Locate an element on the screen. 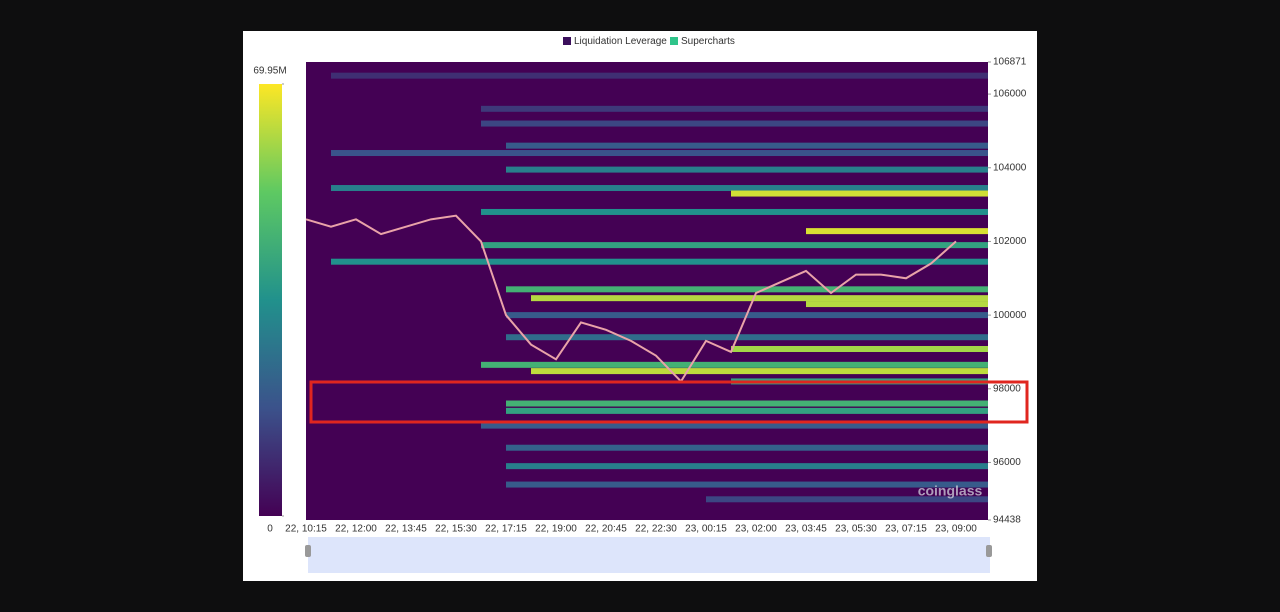 The image size is (1280, 612). colorbar is located at coordinates (270, 300).